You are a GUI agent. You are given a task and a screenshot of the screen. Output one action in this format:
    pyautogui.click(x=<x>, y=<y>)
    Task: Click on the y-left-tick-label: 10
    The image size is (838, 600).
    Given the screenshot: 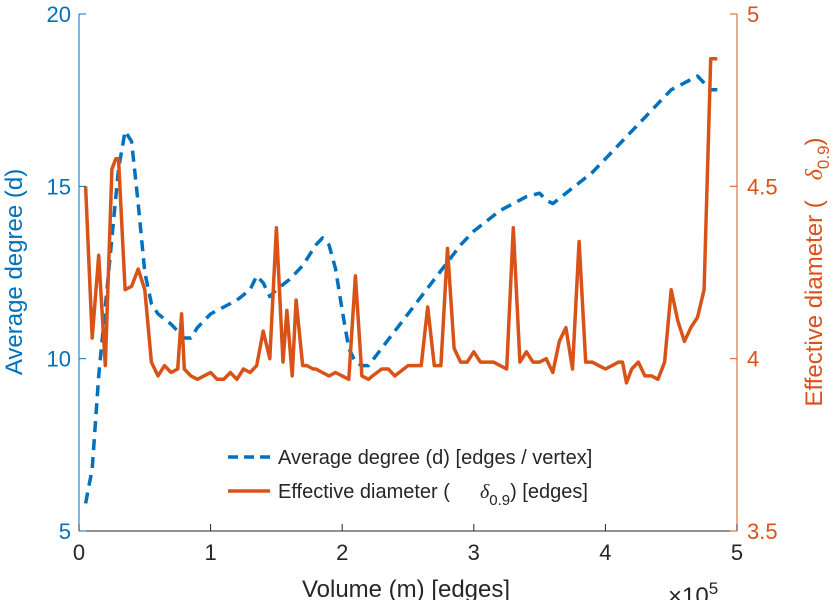 What is the action you would take?
    pyautogui.click(x=59, y=359)
    